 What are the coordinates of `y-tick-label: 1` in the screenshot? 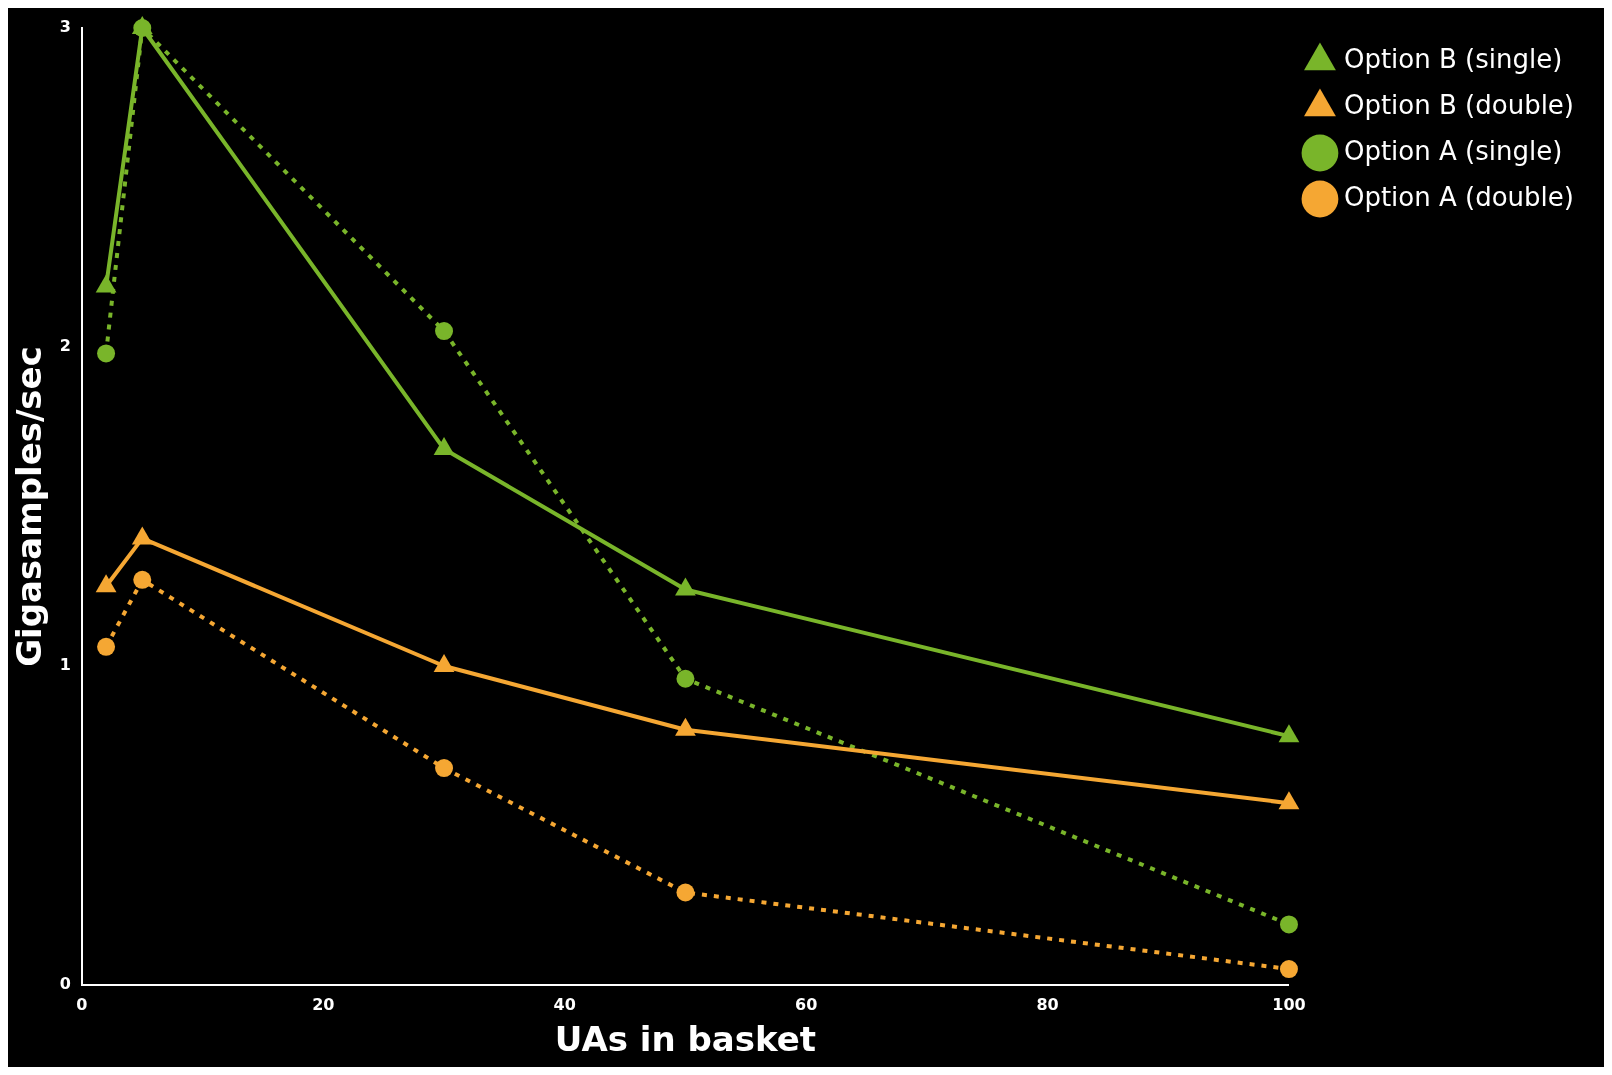 It's located at (65, 665).